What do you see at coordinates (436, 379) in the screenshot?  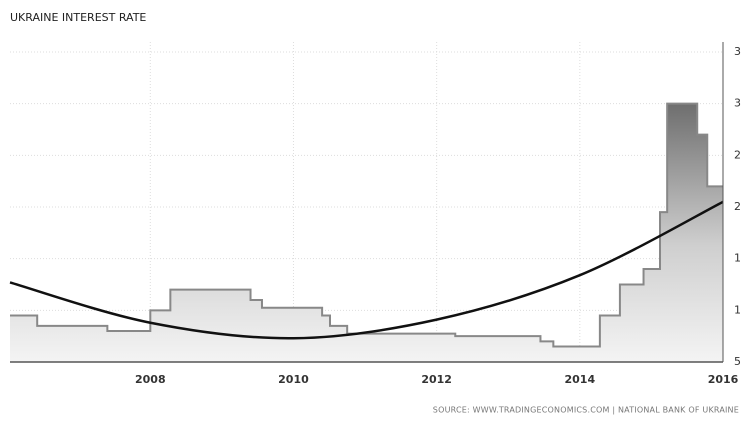 I see `x-tick-label: 2012` at bounding box center [436, 379].